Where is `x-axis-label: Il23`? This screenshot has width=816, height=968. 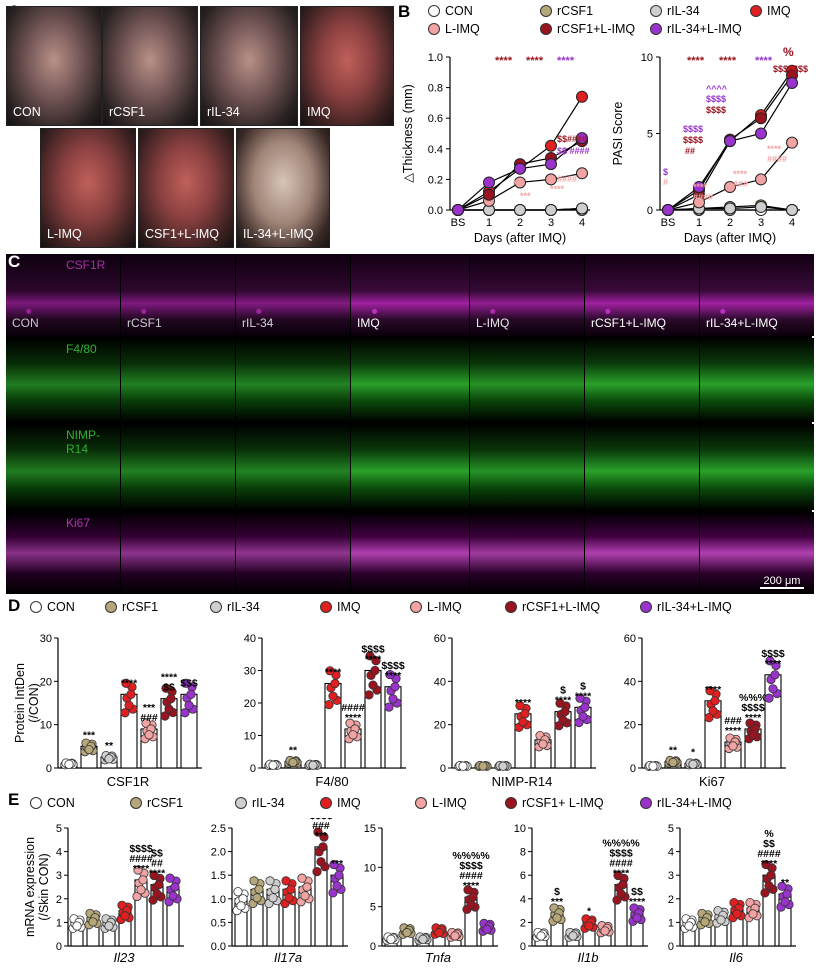 x-axis-label: Il23 is located at coordinates (125, 957).